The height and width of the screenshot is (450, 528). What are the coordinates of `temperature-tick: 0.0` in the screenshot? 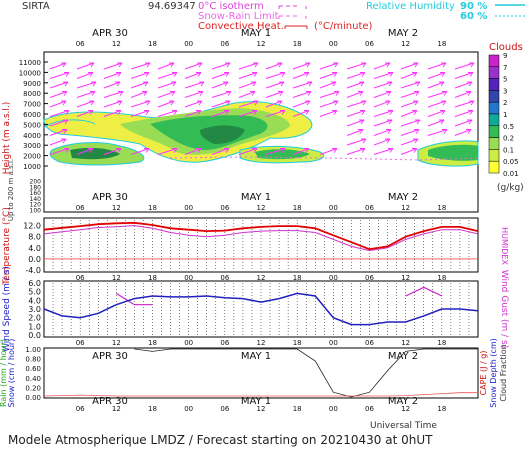 It's located at (34, 259).